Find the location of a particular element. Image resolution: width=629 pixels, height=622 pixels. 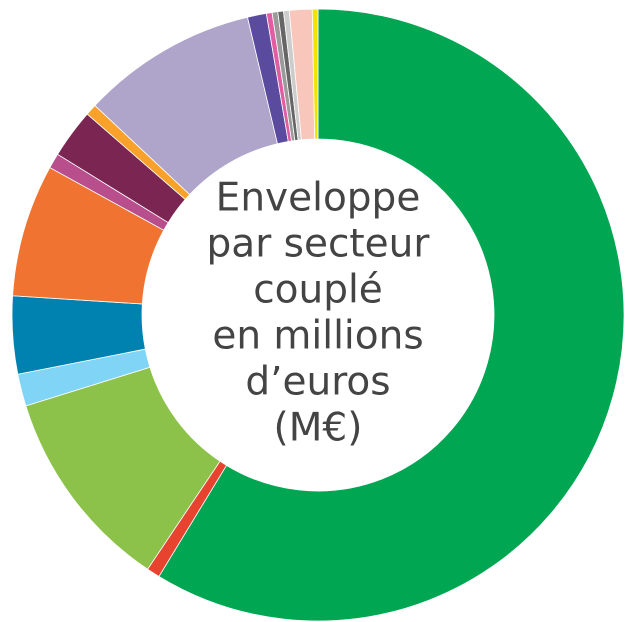

center-label: couplé is located at coordinates (318, 290).